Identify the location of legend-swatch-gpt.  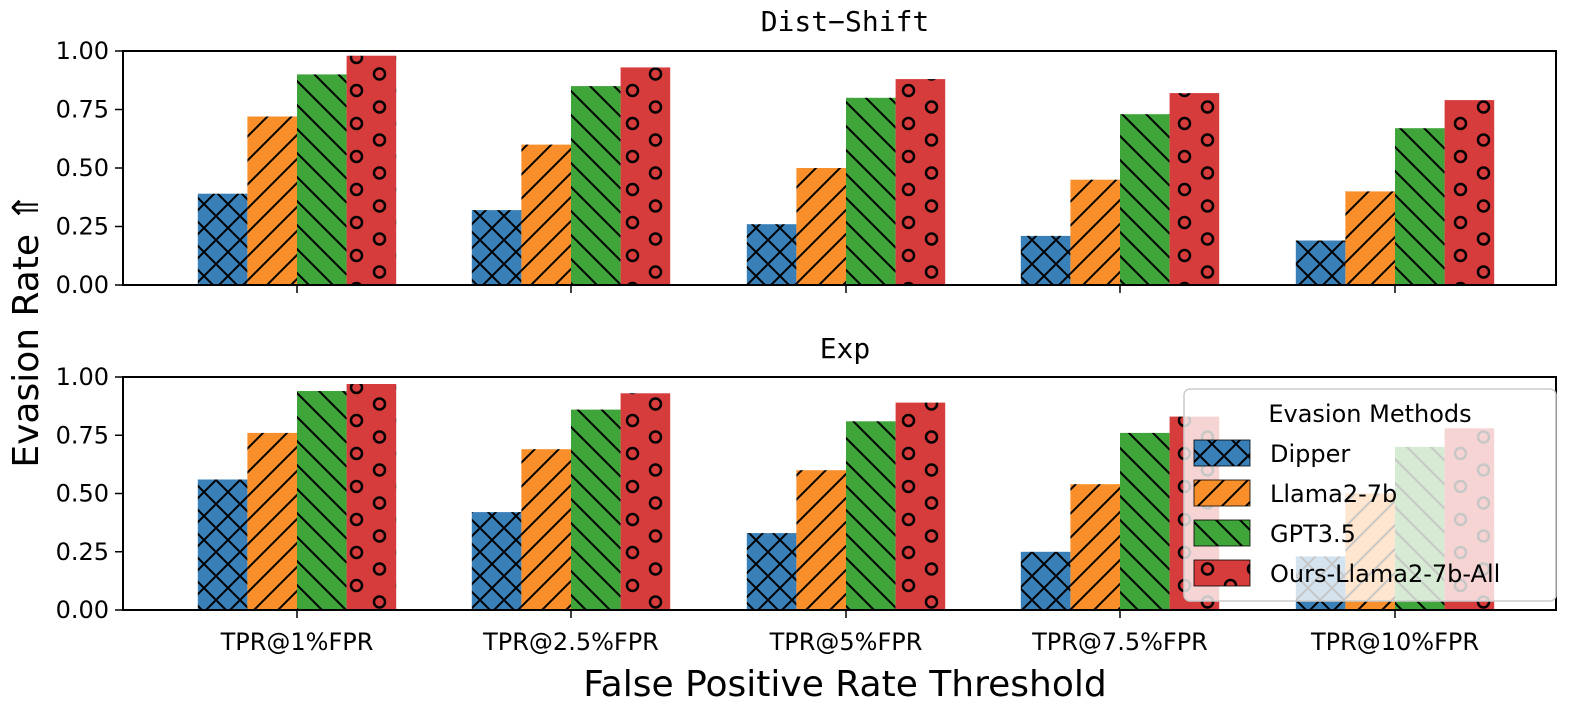
(1222, 533).